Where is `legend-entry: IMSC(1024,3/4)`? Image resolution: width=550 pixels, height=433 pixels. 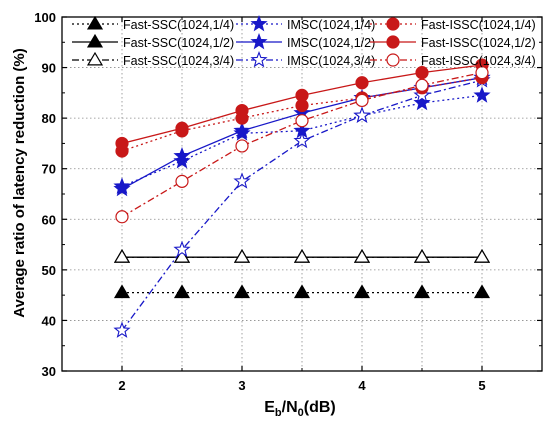
legend-entry: IMSC(1024,3/4) is located at coordinates (305, 59).